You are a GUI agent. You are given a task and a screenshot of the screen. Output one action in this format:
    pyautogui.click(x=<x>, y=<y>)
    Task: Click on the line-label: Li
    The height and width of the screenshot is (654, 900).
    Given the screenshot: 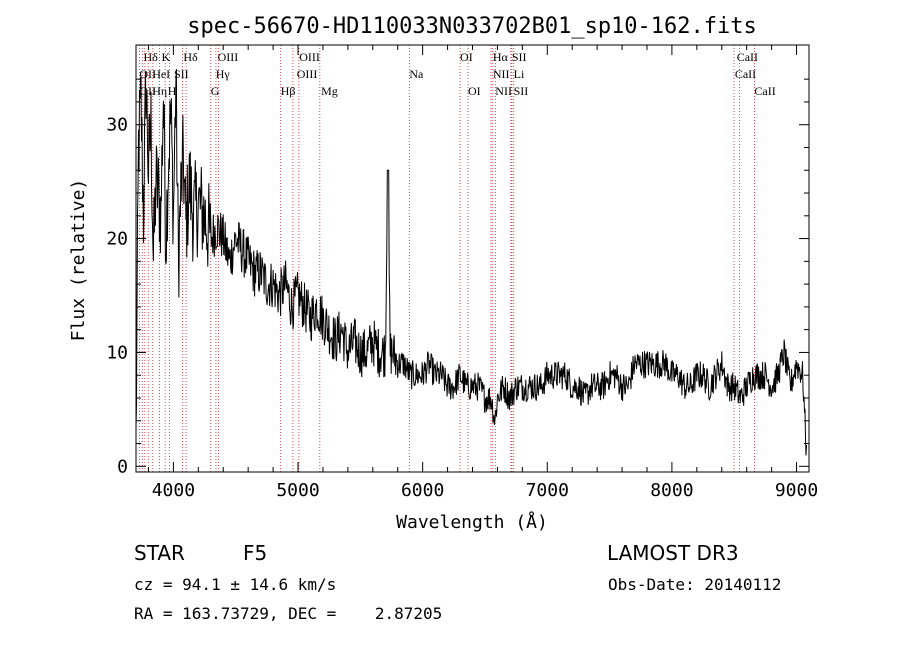 What is the action you would take?
    pyautogui.click(x=519, y=74)
    